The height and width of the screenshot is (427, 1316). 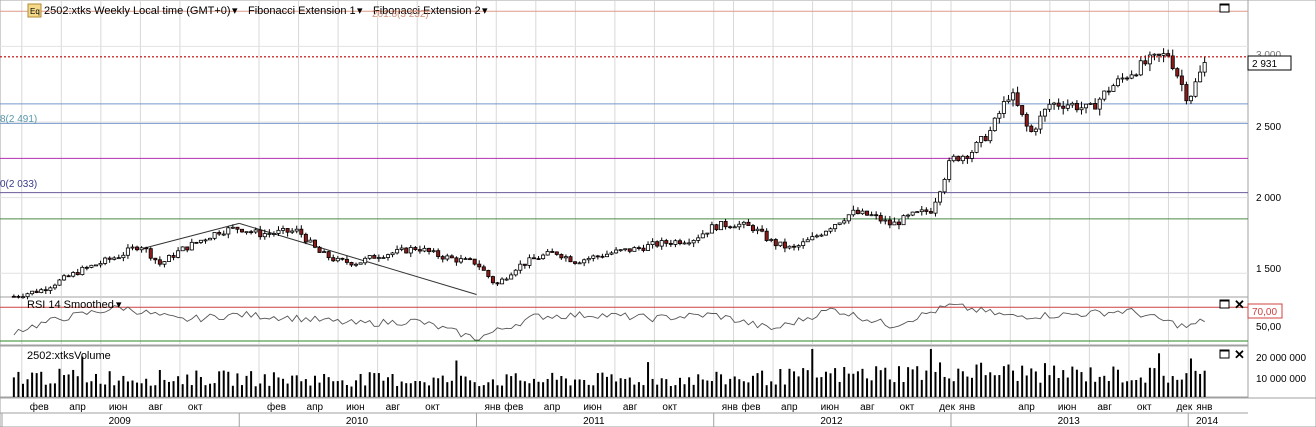 What do you see at coordinates (1224, 354) in the screenshot?
I see `volume-maximize-icon` at bounding box center [1224, 354].